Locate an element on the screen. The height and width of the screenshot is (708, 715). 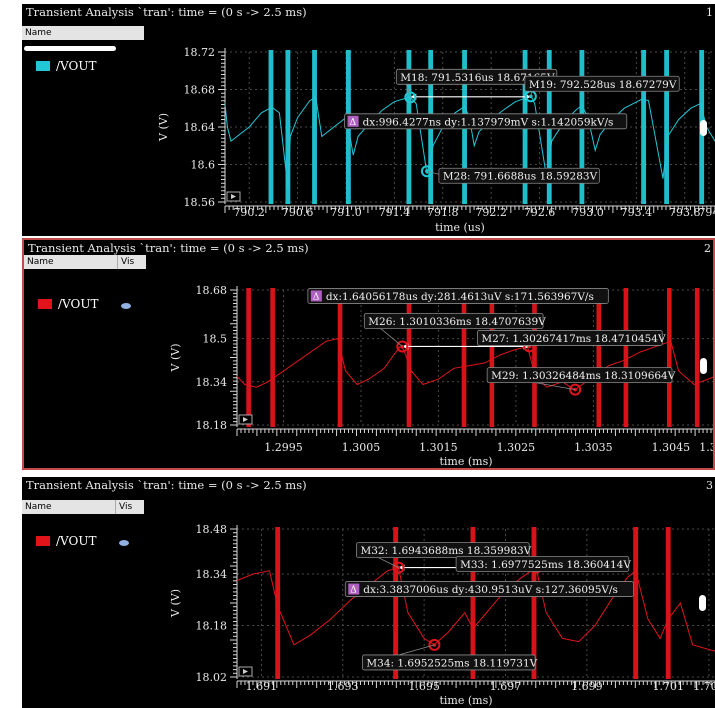
x-tick-label: 794 is located at coordinates (706, 212).